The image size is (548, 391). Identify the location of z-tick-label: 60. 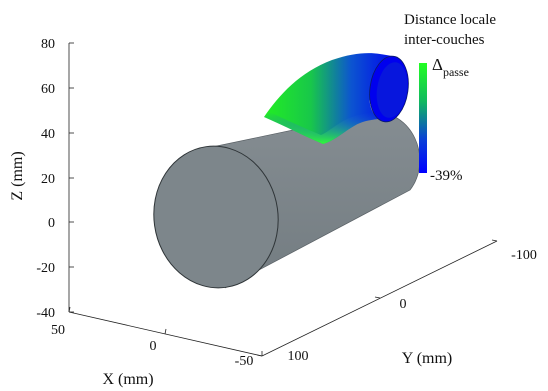
(48, 89).